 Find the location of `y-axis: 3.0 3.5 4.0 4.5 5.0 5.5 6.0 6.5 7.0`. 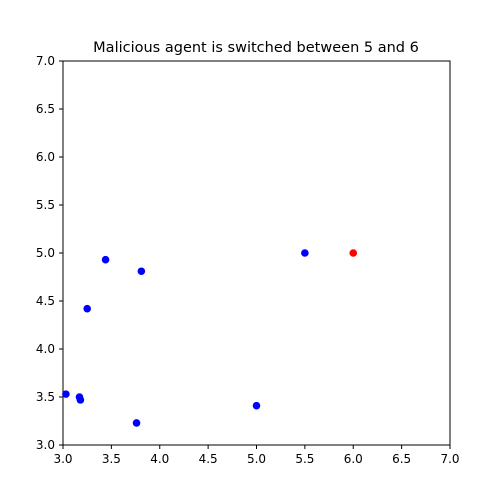

y-axis: 3.0 3.5 4.0 4.5 5.0 5.5 6.0 6.5 7.0 is located at coordinates (49, 253).